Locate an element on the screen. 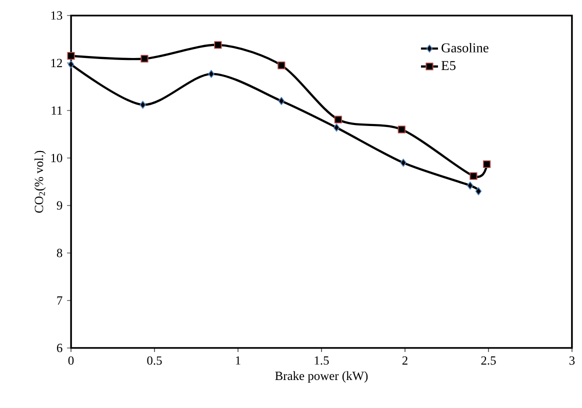  x-axis-title: Brake power (kW) is located at coordinates (321, 377).